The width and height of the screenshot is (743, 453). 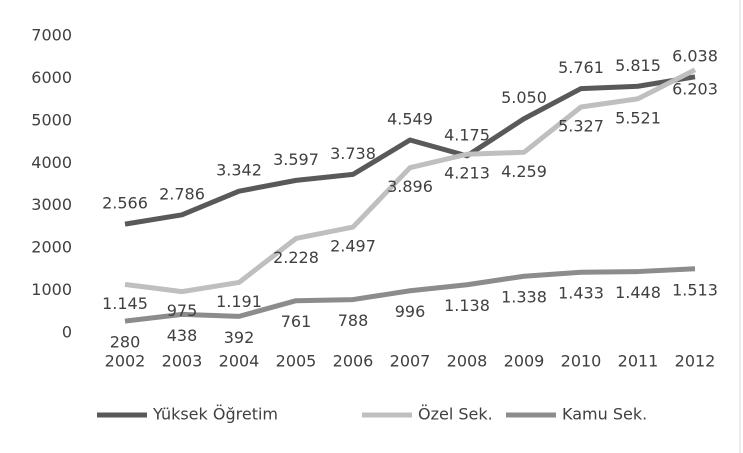 I want to click on data-label: 5.327, so click(x=581, y=125).